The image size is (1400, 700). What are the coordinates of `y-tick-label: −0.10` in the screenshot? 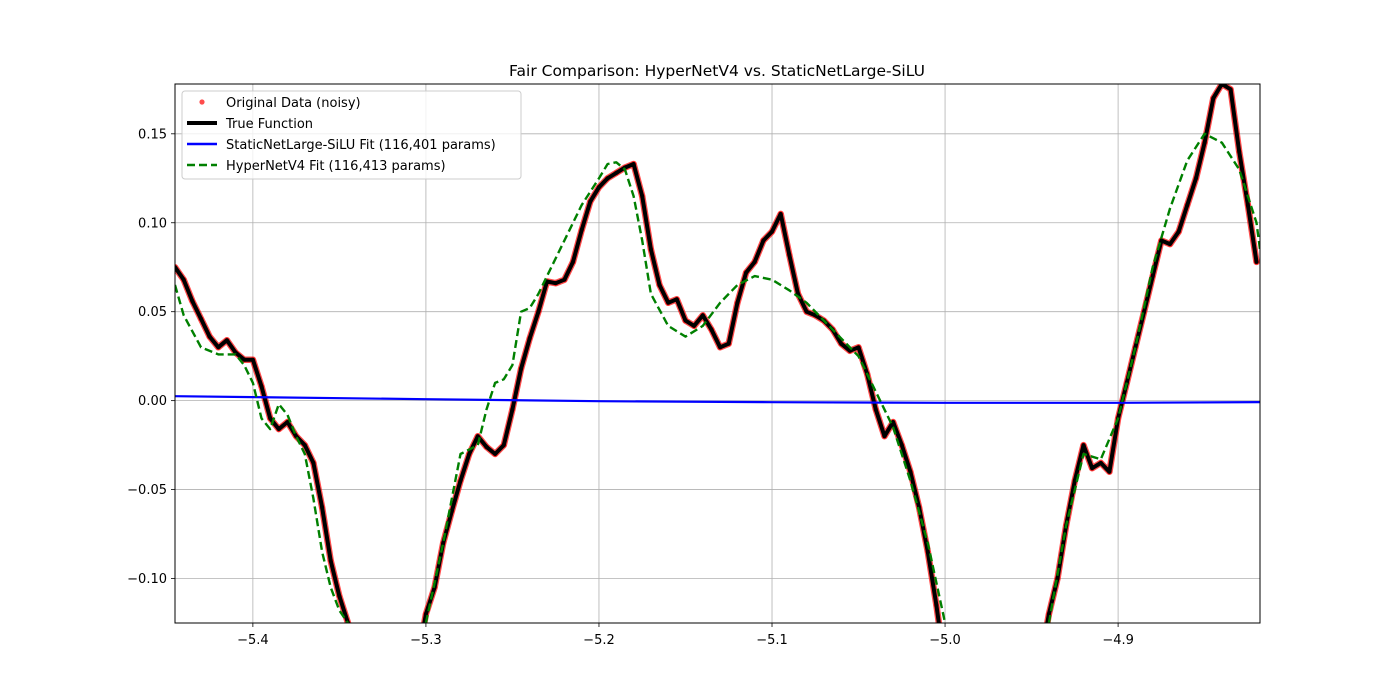 It's located at (147, 579).